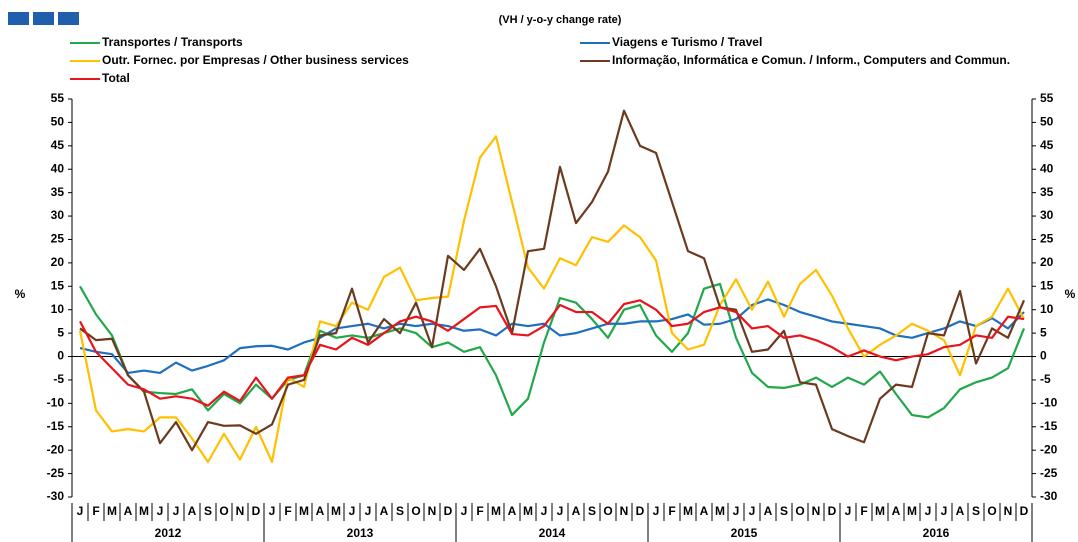 The width and height of the screenshot is (1078, 542). Describe the element at coordinates (1047, 309) in the screenshot. I see `y2-tick-label: 10` at that location.